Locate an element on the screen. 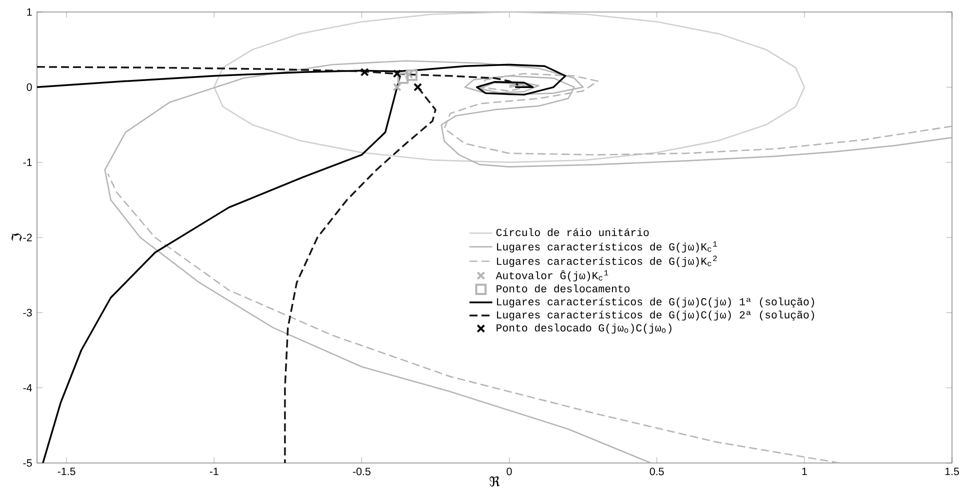 This screenshot has width=962, height=493. legend-label: Círculo de ráio unitário is located at coordinates (572, 232).